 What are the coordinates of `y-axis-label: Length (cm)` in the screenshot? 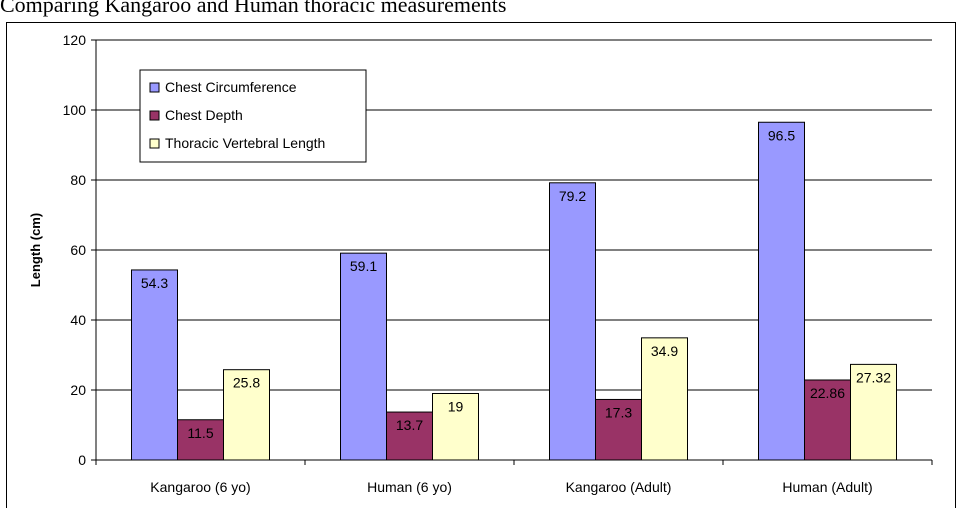 It's located at (35, 250).